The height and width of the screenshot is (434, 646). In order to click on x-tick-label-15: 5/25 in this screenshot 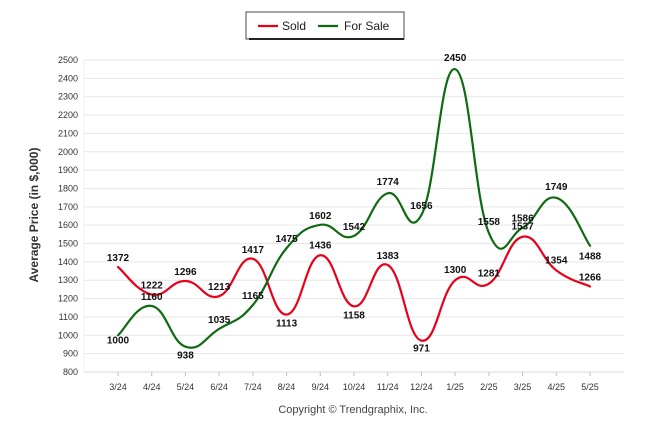, I will do `click(590, 387)`.